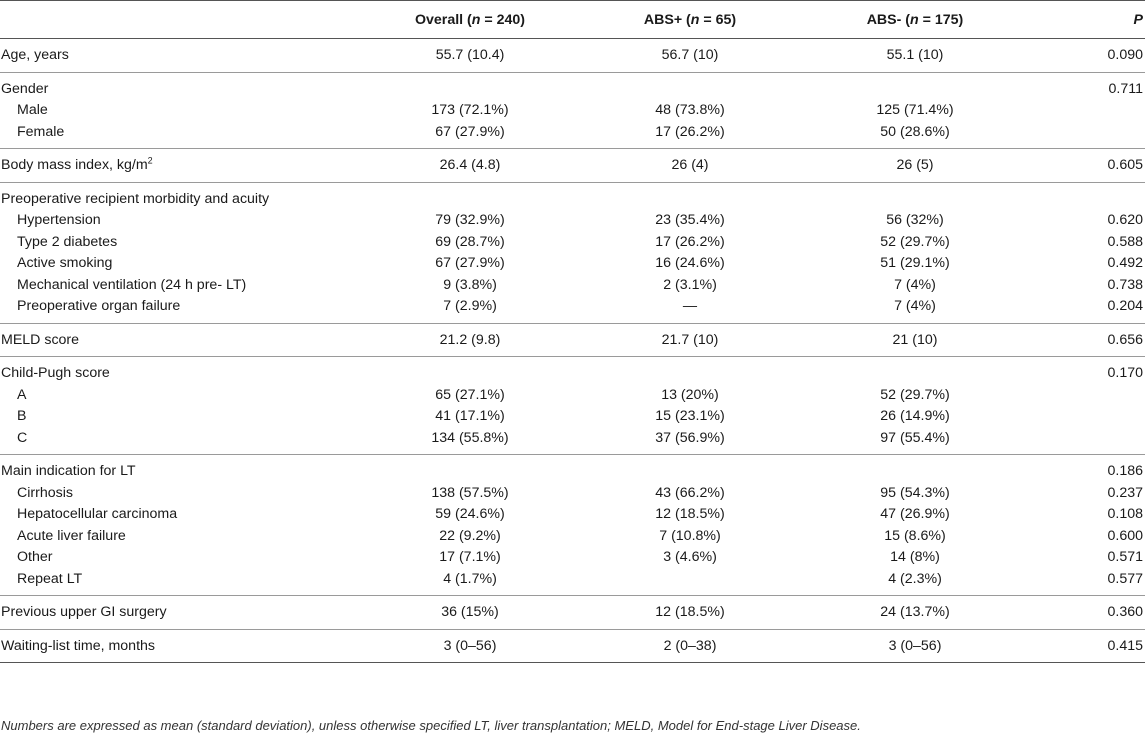 This screenshot has width=1145, height=736. What do you see at coordinates (470, 340) in the screenshot?
I see `cell-overall: 21.2 (9.8)` at bounding box center [470, 340].